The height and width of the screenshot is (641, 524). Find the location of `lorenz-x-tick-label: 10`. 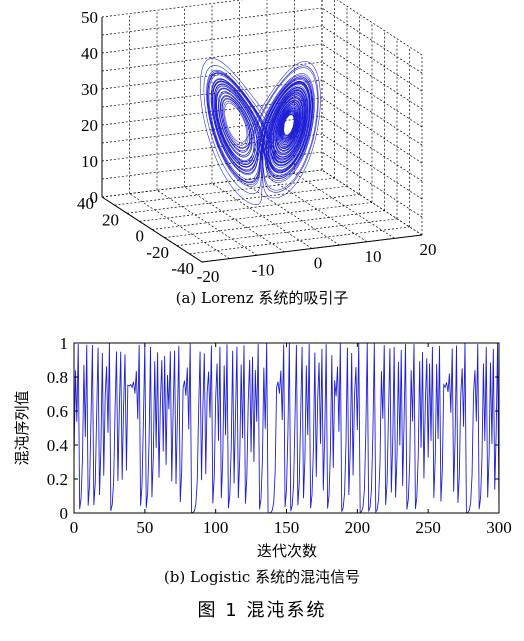

lorenz-x-tick-label: 10 is located at coordinates (373, 256).